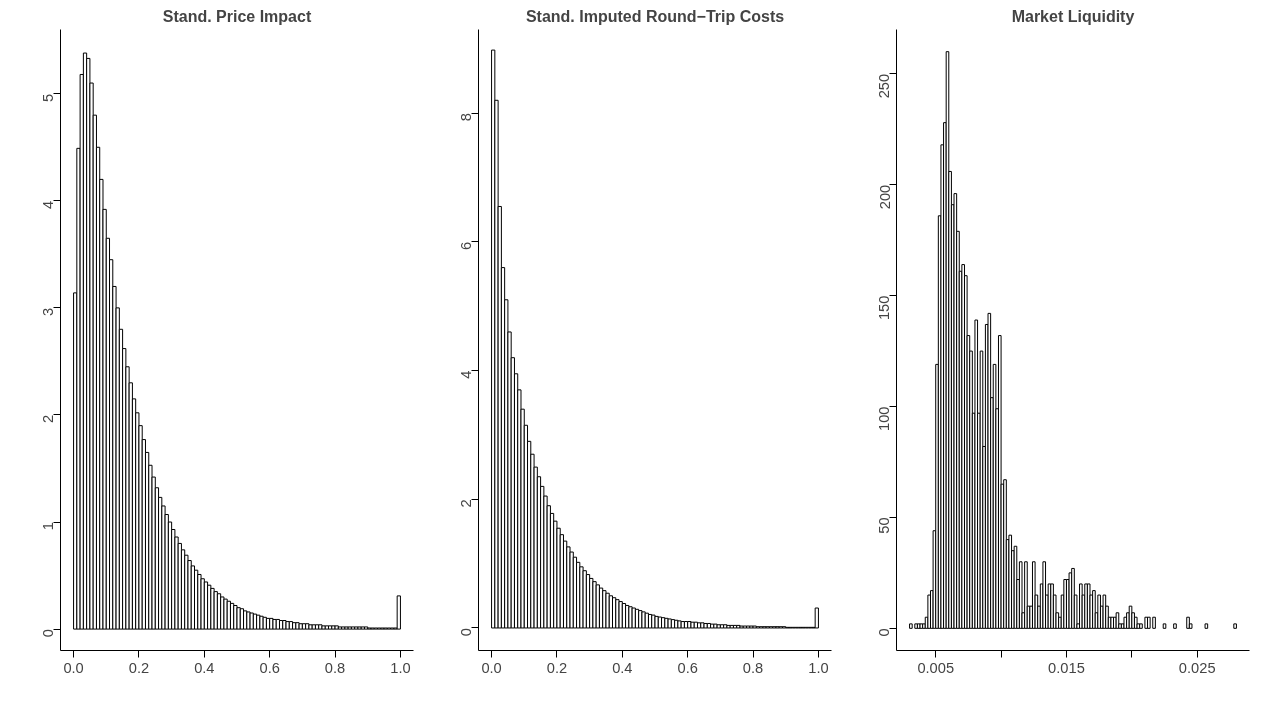 This screenshot has width=1266, height=709. Describe the element at coordinates (466, 117) in the screenshot. I see `y-tick-label: 8` at that location.